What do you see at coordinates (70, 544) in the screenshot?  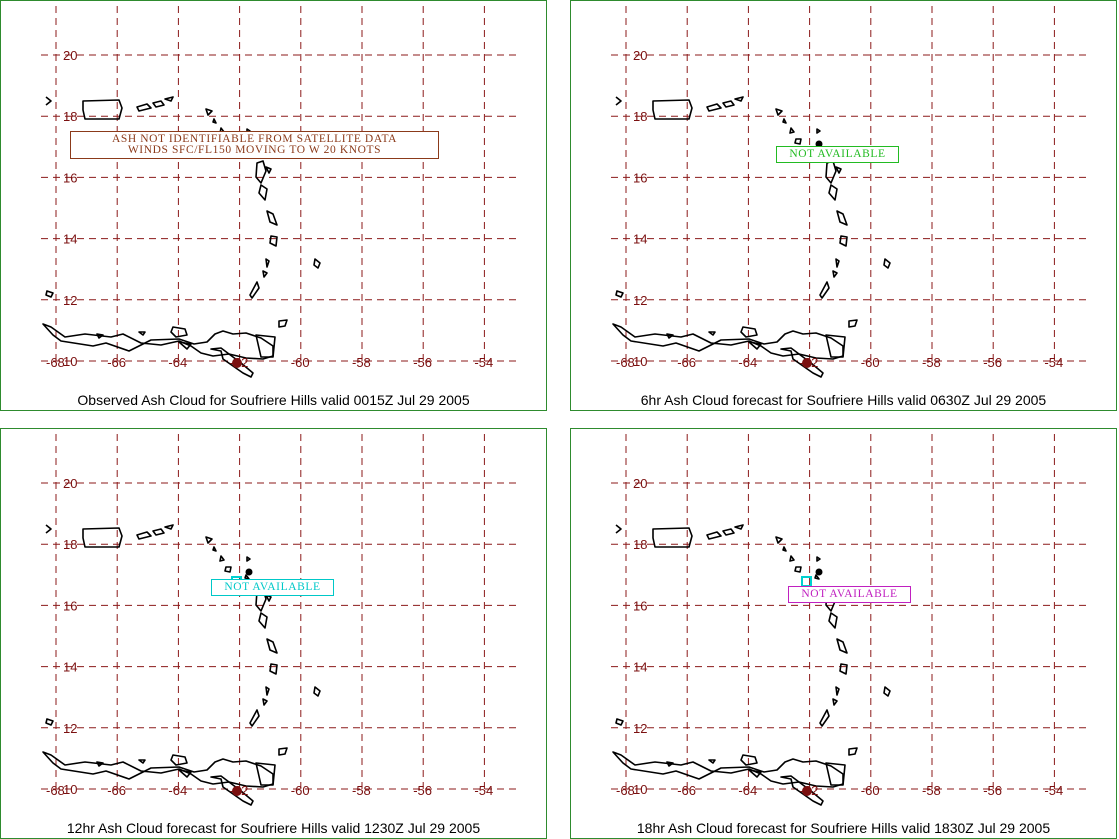 I see `latitude-label: 18` at bounding box center [70, 544].